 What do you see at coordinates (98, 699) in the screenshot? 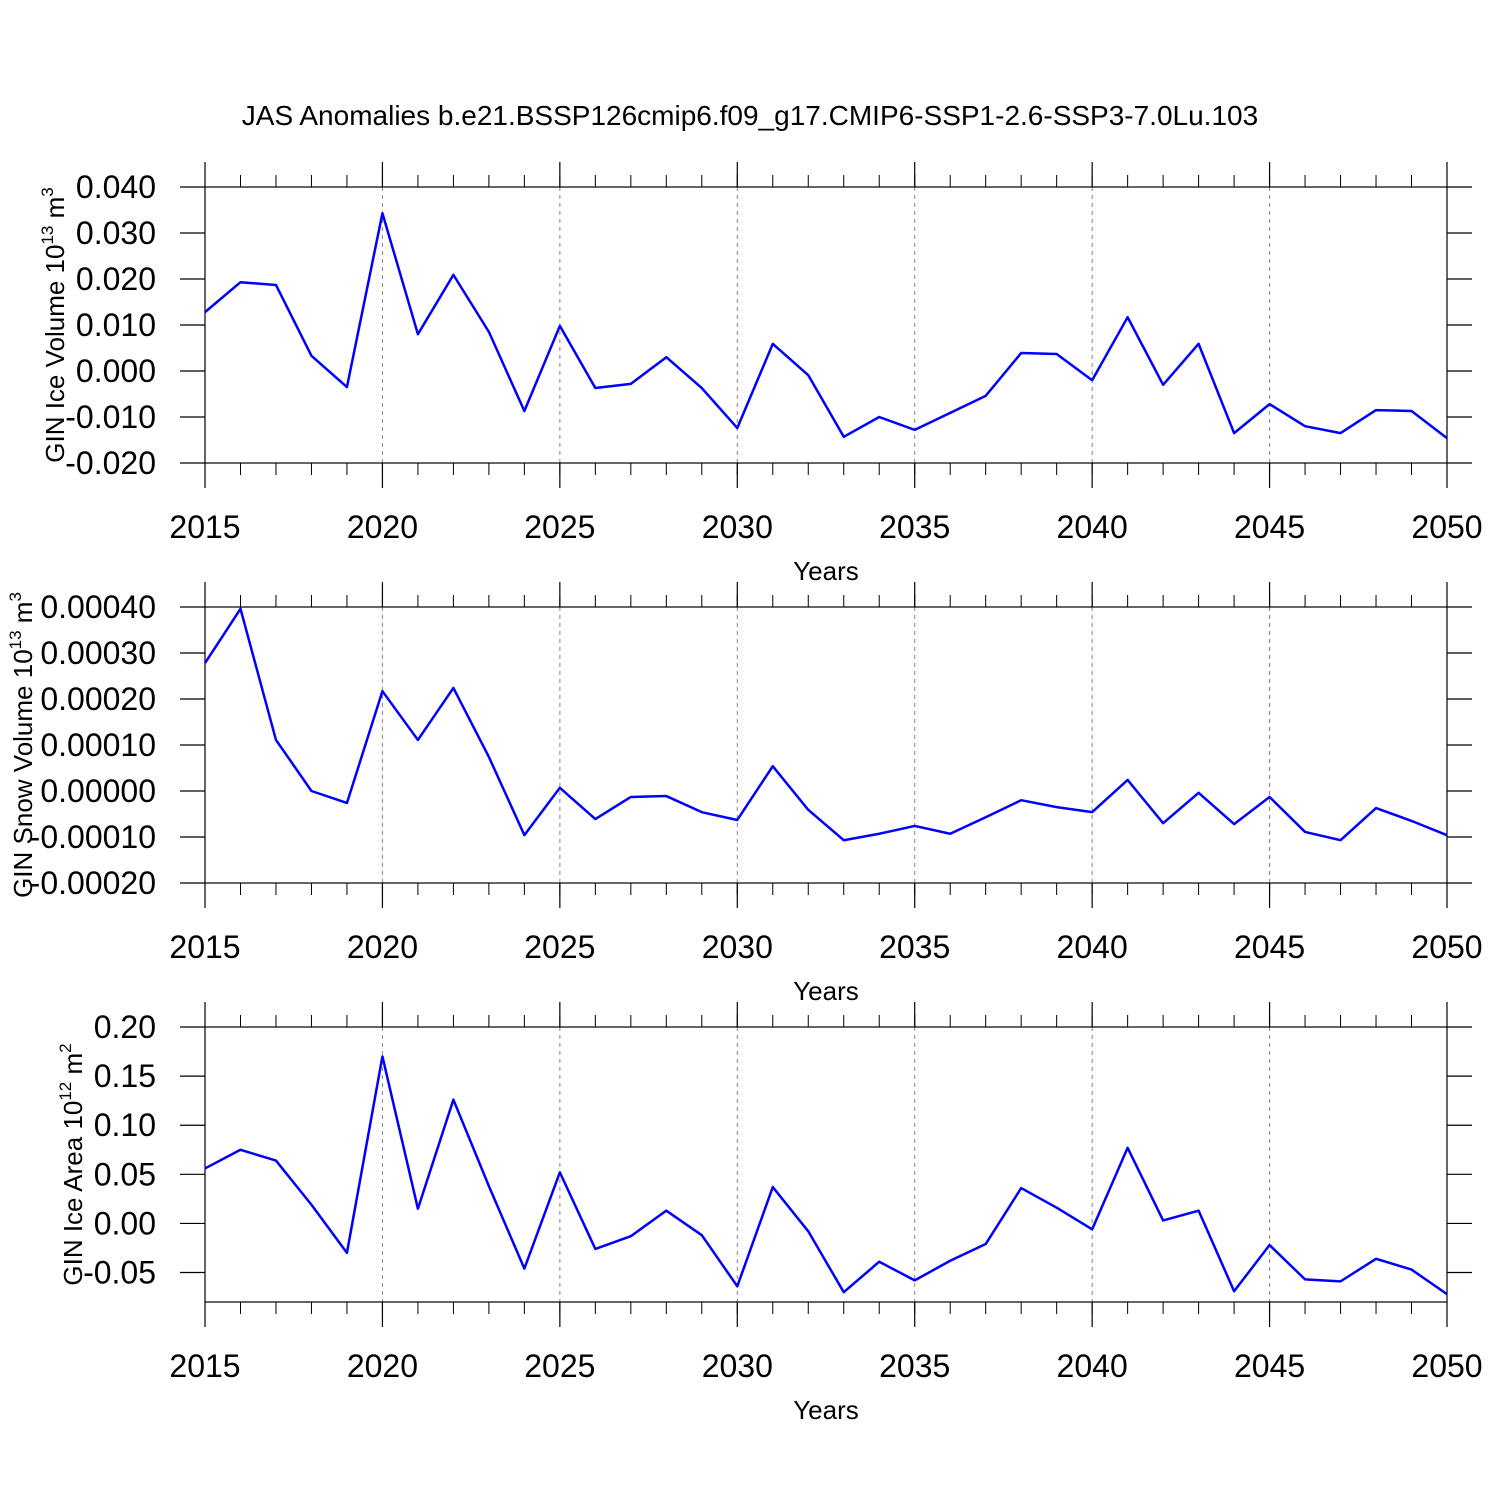
I see `y-tick-label: 0.00020` at bounding box center [98, 699].